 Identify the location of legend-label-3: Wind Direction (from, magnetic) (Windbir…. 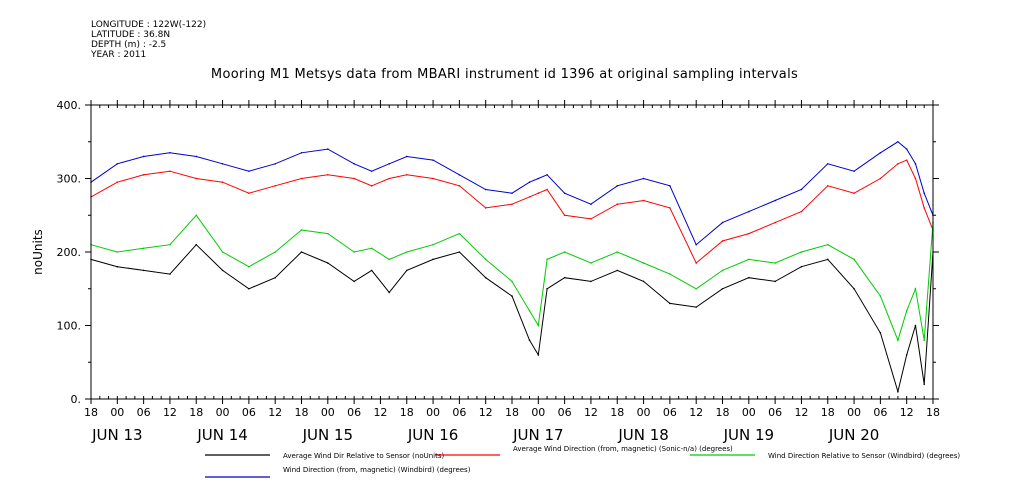
(377, 470).